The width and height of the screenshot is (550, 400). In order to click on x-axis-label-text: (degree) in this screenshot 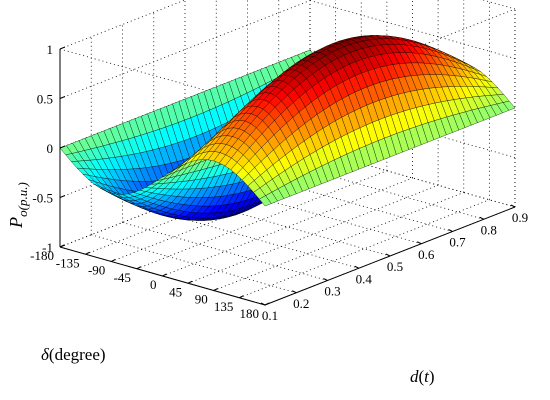, I will do `click(77, 354)`.